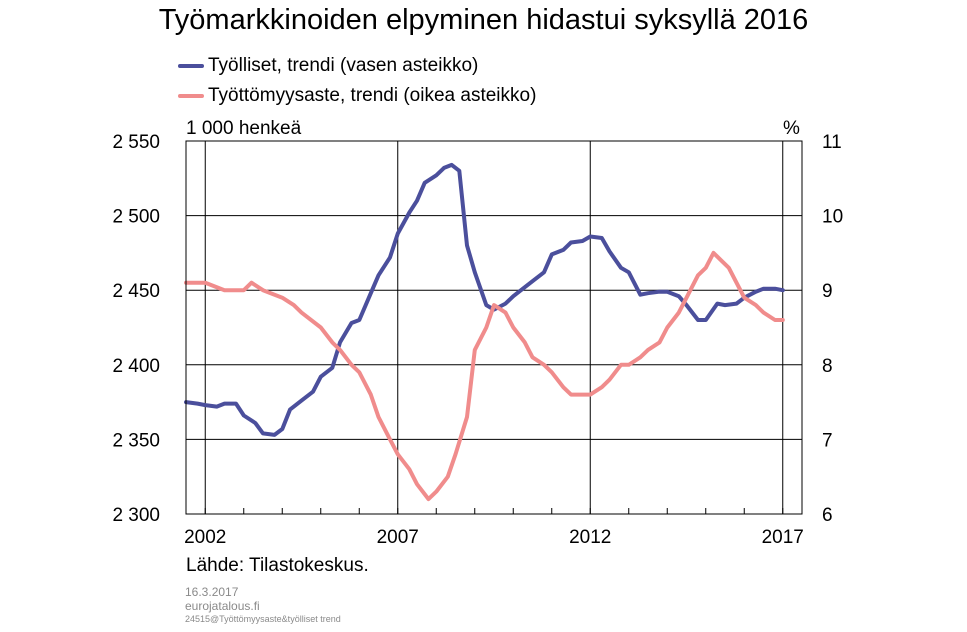  I want to click on x-tick-label: 2007, so click(398, 537).